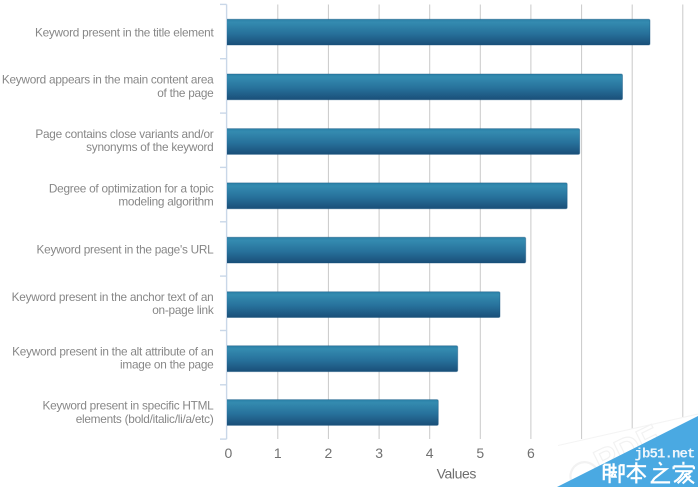 The height and width of the screenshot is (487, 698). What do you see at coordinates (457, 473) in the screenshot?
I see `svg-text: Values` at bounding box center [457, 473].